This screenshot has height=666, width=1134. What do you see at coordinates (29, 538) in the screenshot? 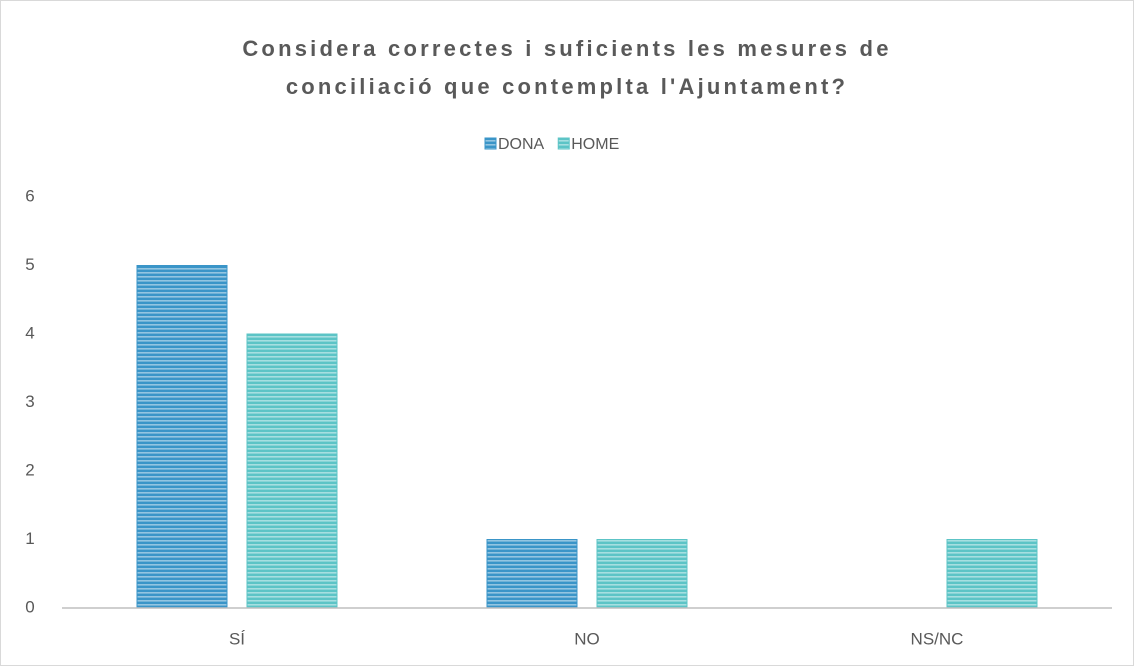
I see `y-tick-label: 1` at bounding box center [29, 538].